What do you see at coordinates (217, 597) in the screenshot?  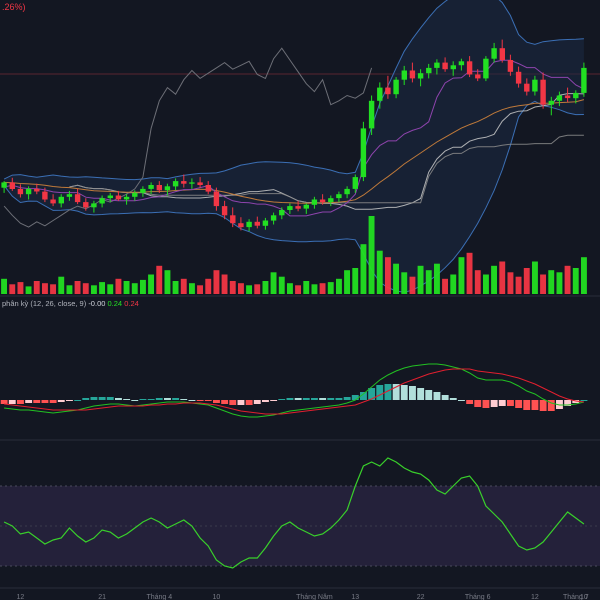 I see `x-axis-tick-label: 10` at bounding box center [217, 597].